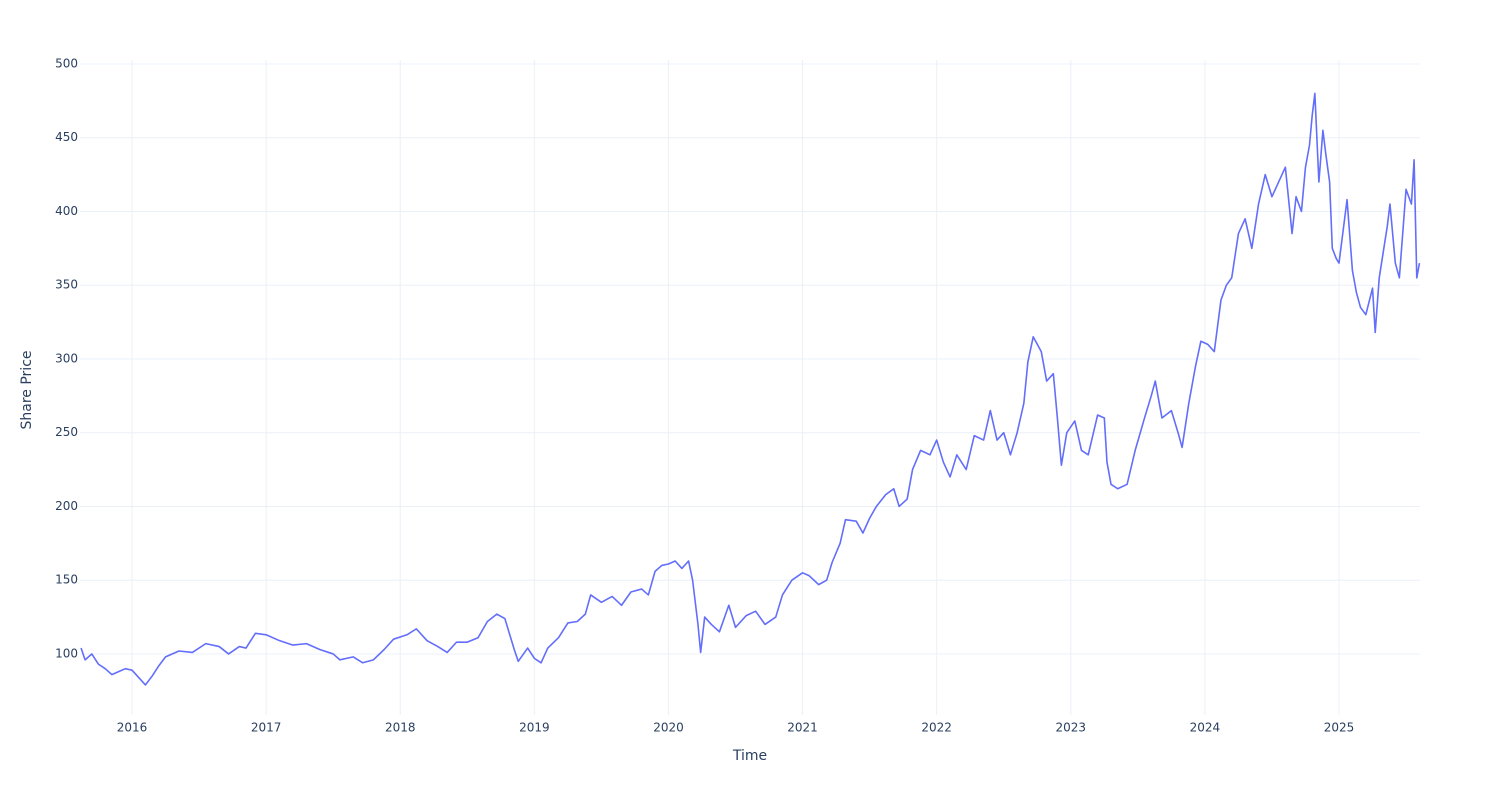 The height and width of the screenshot is (804, 1500). What do you see at coordinates (936, 728) in the screenshot?
I see `x-tick-label: 2022` at bounding box center [936, 728].